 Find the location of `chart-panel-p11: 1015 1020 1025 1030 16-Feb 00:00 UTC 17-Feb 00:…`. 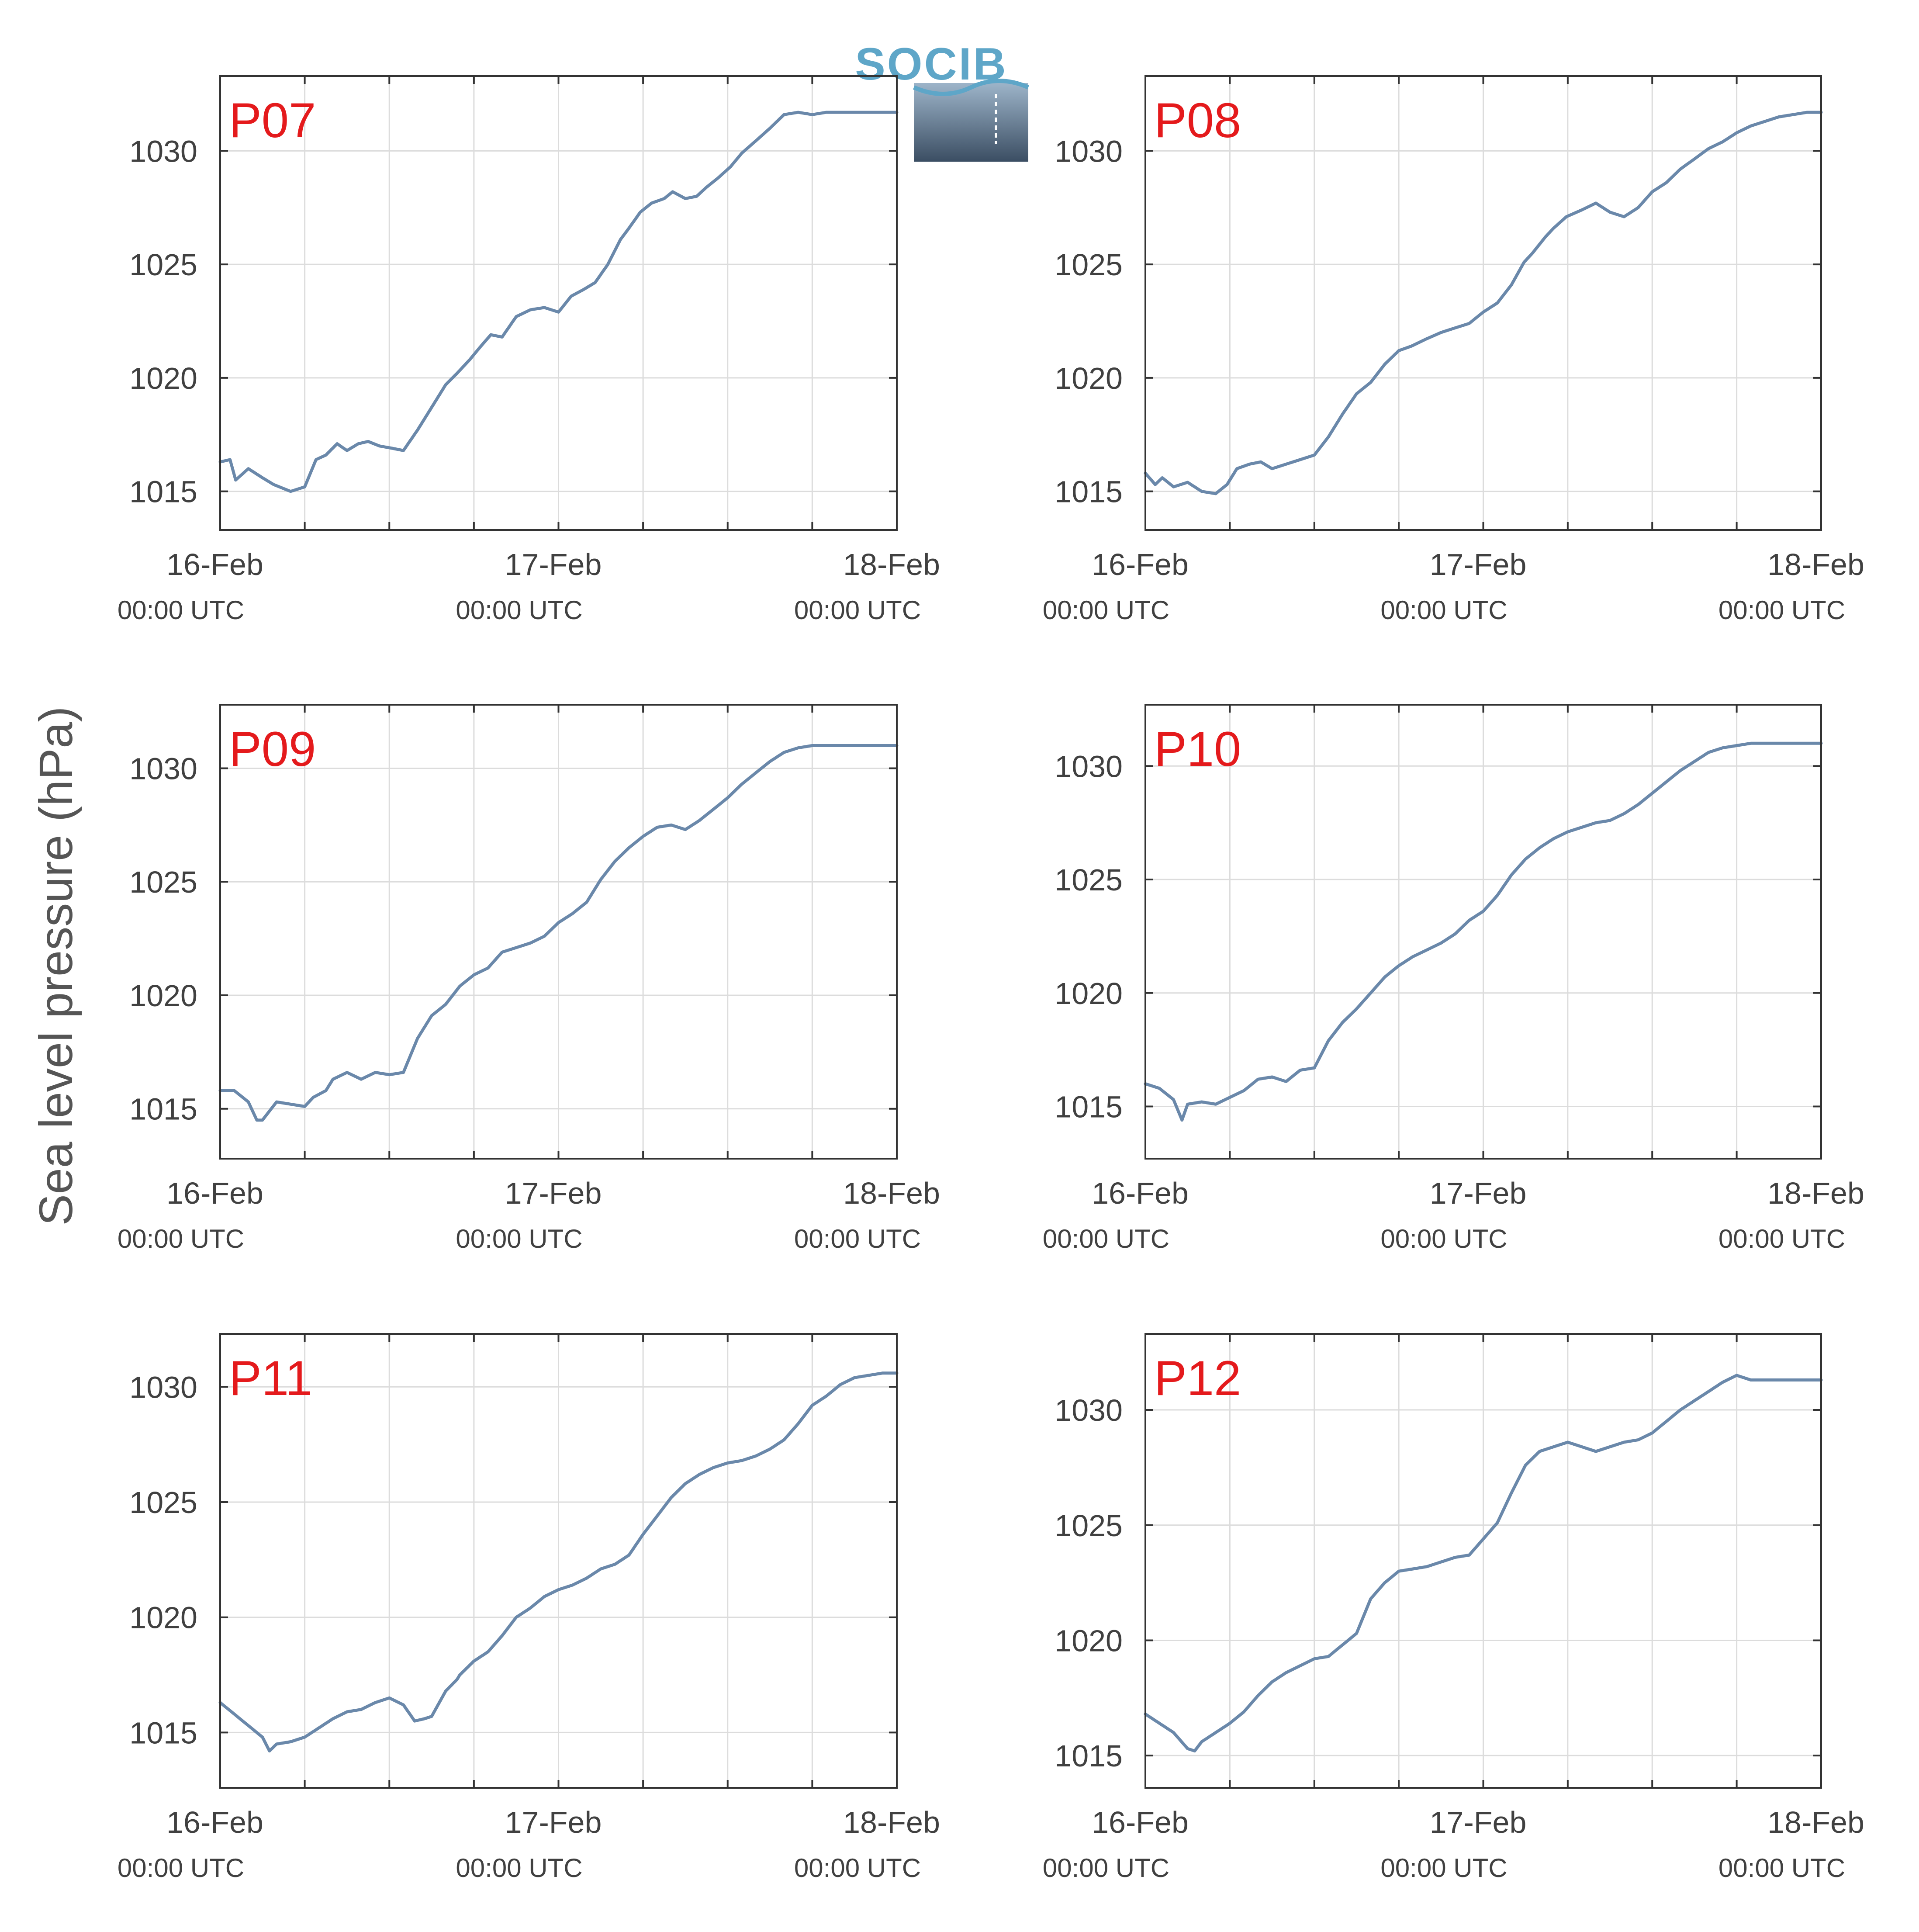

chart-panel-p11: 1015 1020 1025 1030 16-Feb 00:00 UTC 17-Feb 00:… is located at coordinates (529, 1608).